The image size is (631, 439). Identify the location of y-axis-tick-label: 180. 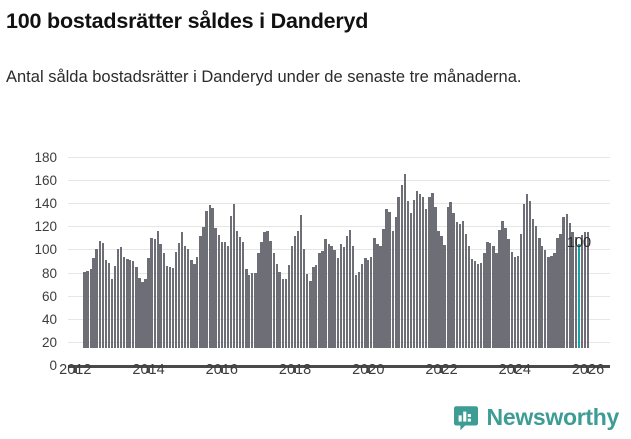
(45, 157).